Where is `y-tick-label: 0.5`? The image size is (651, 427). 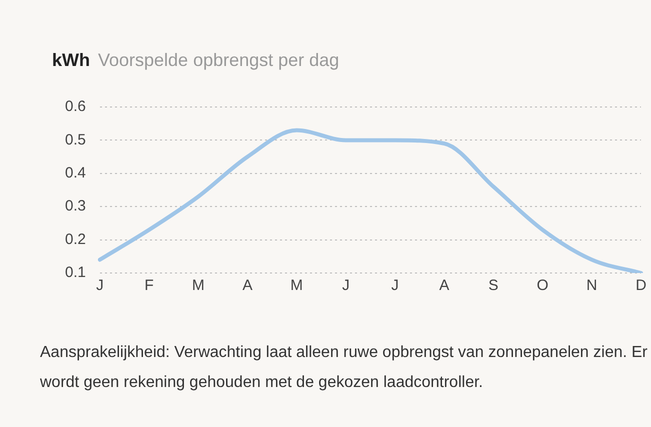
y-tick-label: 0.5 is located at coordinates (75, 139).